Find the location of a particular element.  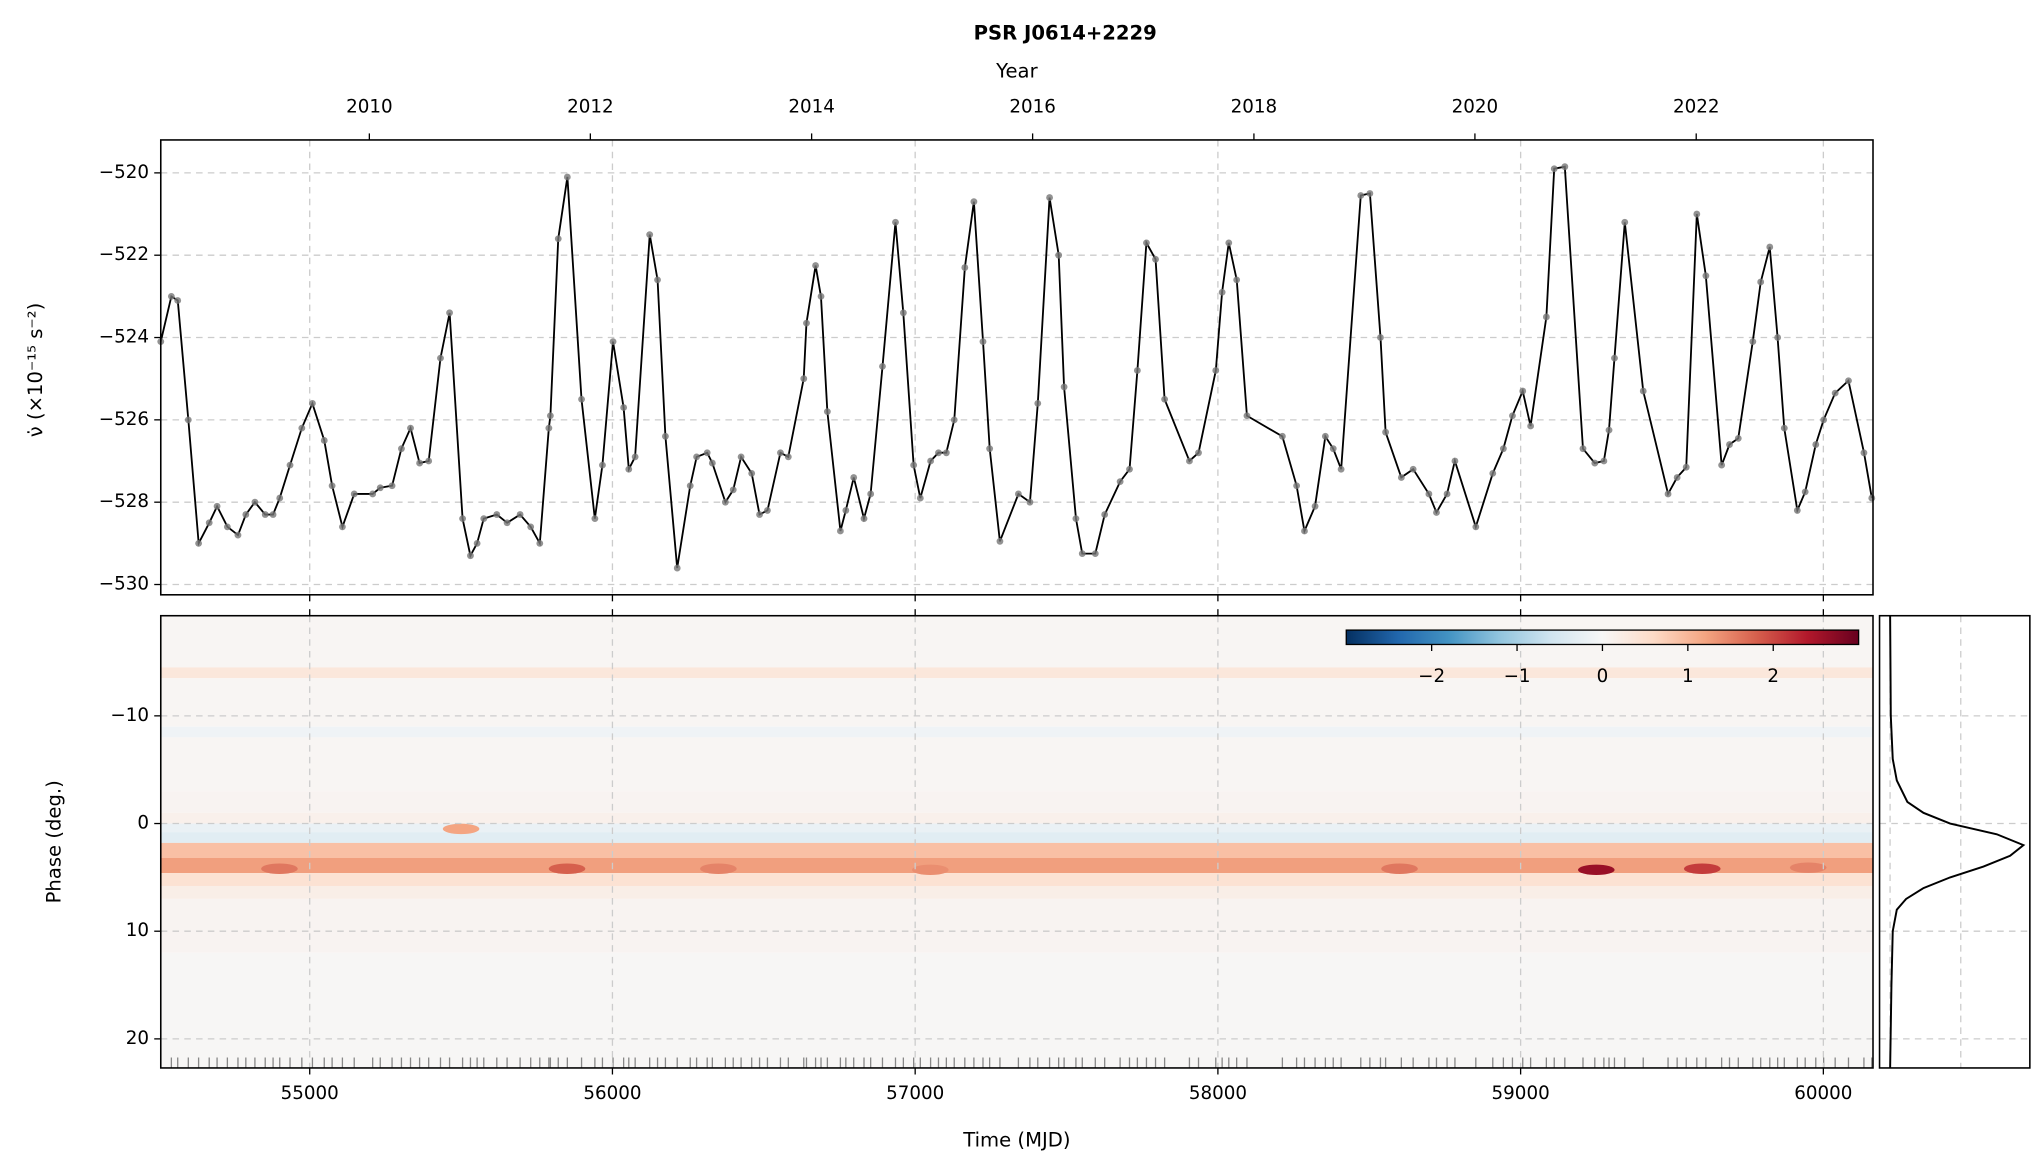

y-tick-label: −530 is located at coordinates (124, 584).